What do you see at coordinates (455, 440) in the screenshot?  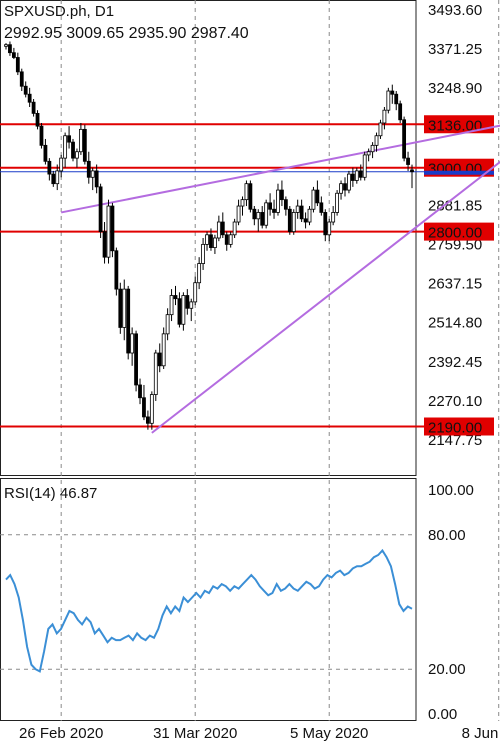 I see `price-y-tick-label: 2147.75` at bounding box center [455, 440].